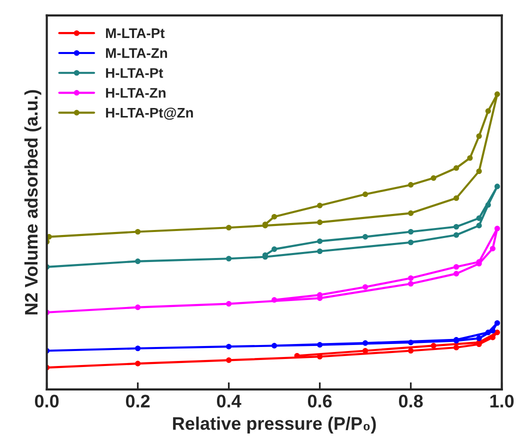 The image size is (520, 440). I want to click on x-tick-label: 1.0, so click(502, 401).